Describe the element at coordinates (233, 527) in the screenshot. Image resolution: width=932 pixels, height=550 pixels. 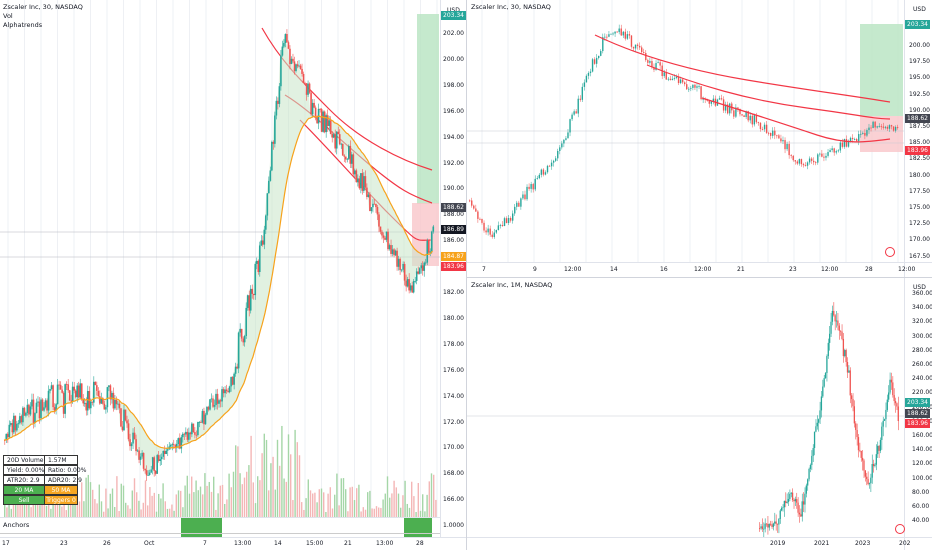
I see `anchors-pane: Anchors` at that location.